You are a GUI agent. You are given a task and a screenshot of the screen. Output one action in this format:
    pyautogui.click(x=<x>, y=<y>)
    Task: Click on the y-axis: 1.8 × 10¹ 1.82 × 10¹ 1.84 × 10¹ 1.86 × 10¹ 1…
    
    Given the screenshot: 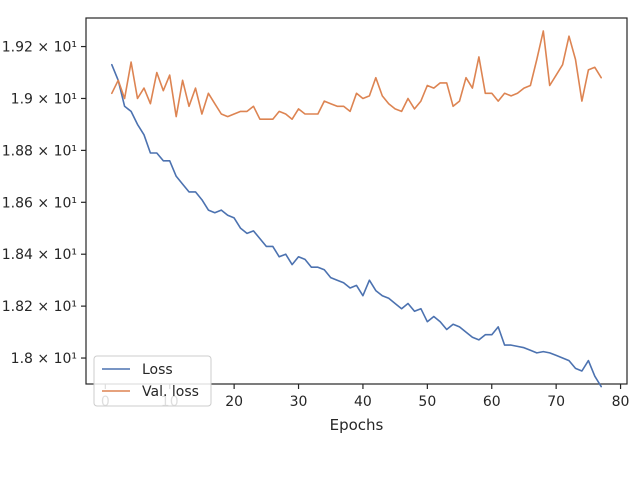 What is the action you would take?
    pyautogui.click(x=44, y=203)
    